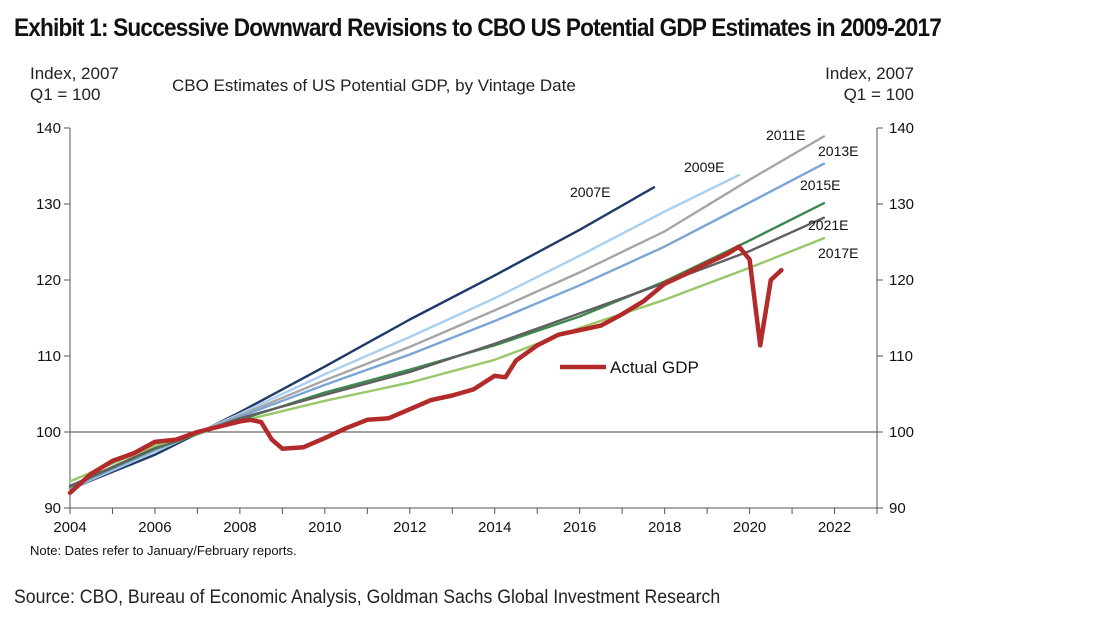  I want to click on series-label-2021e: 2021E, so click(828, 225).